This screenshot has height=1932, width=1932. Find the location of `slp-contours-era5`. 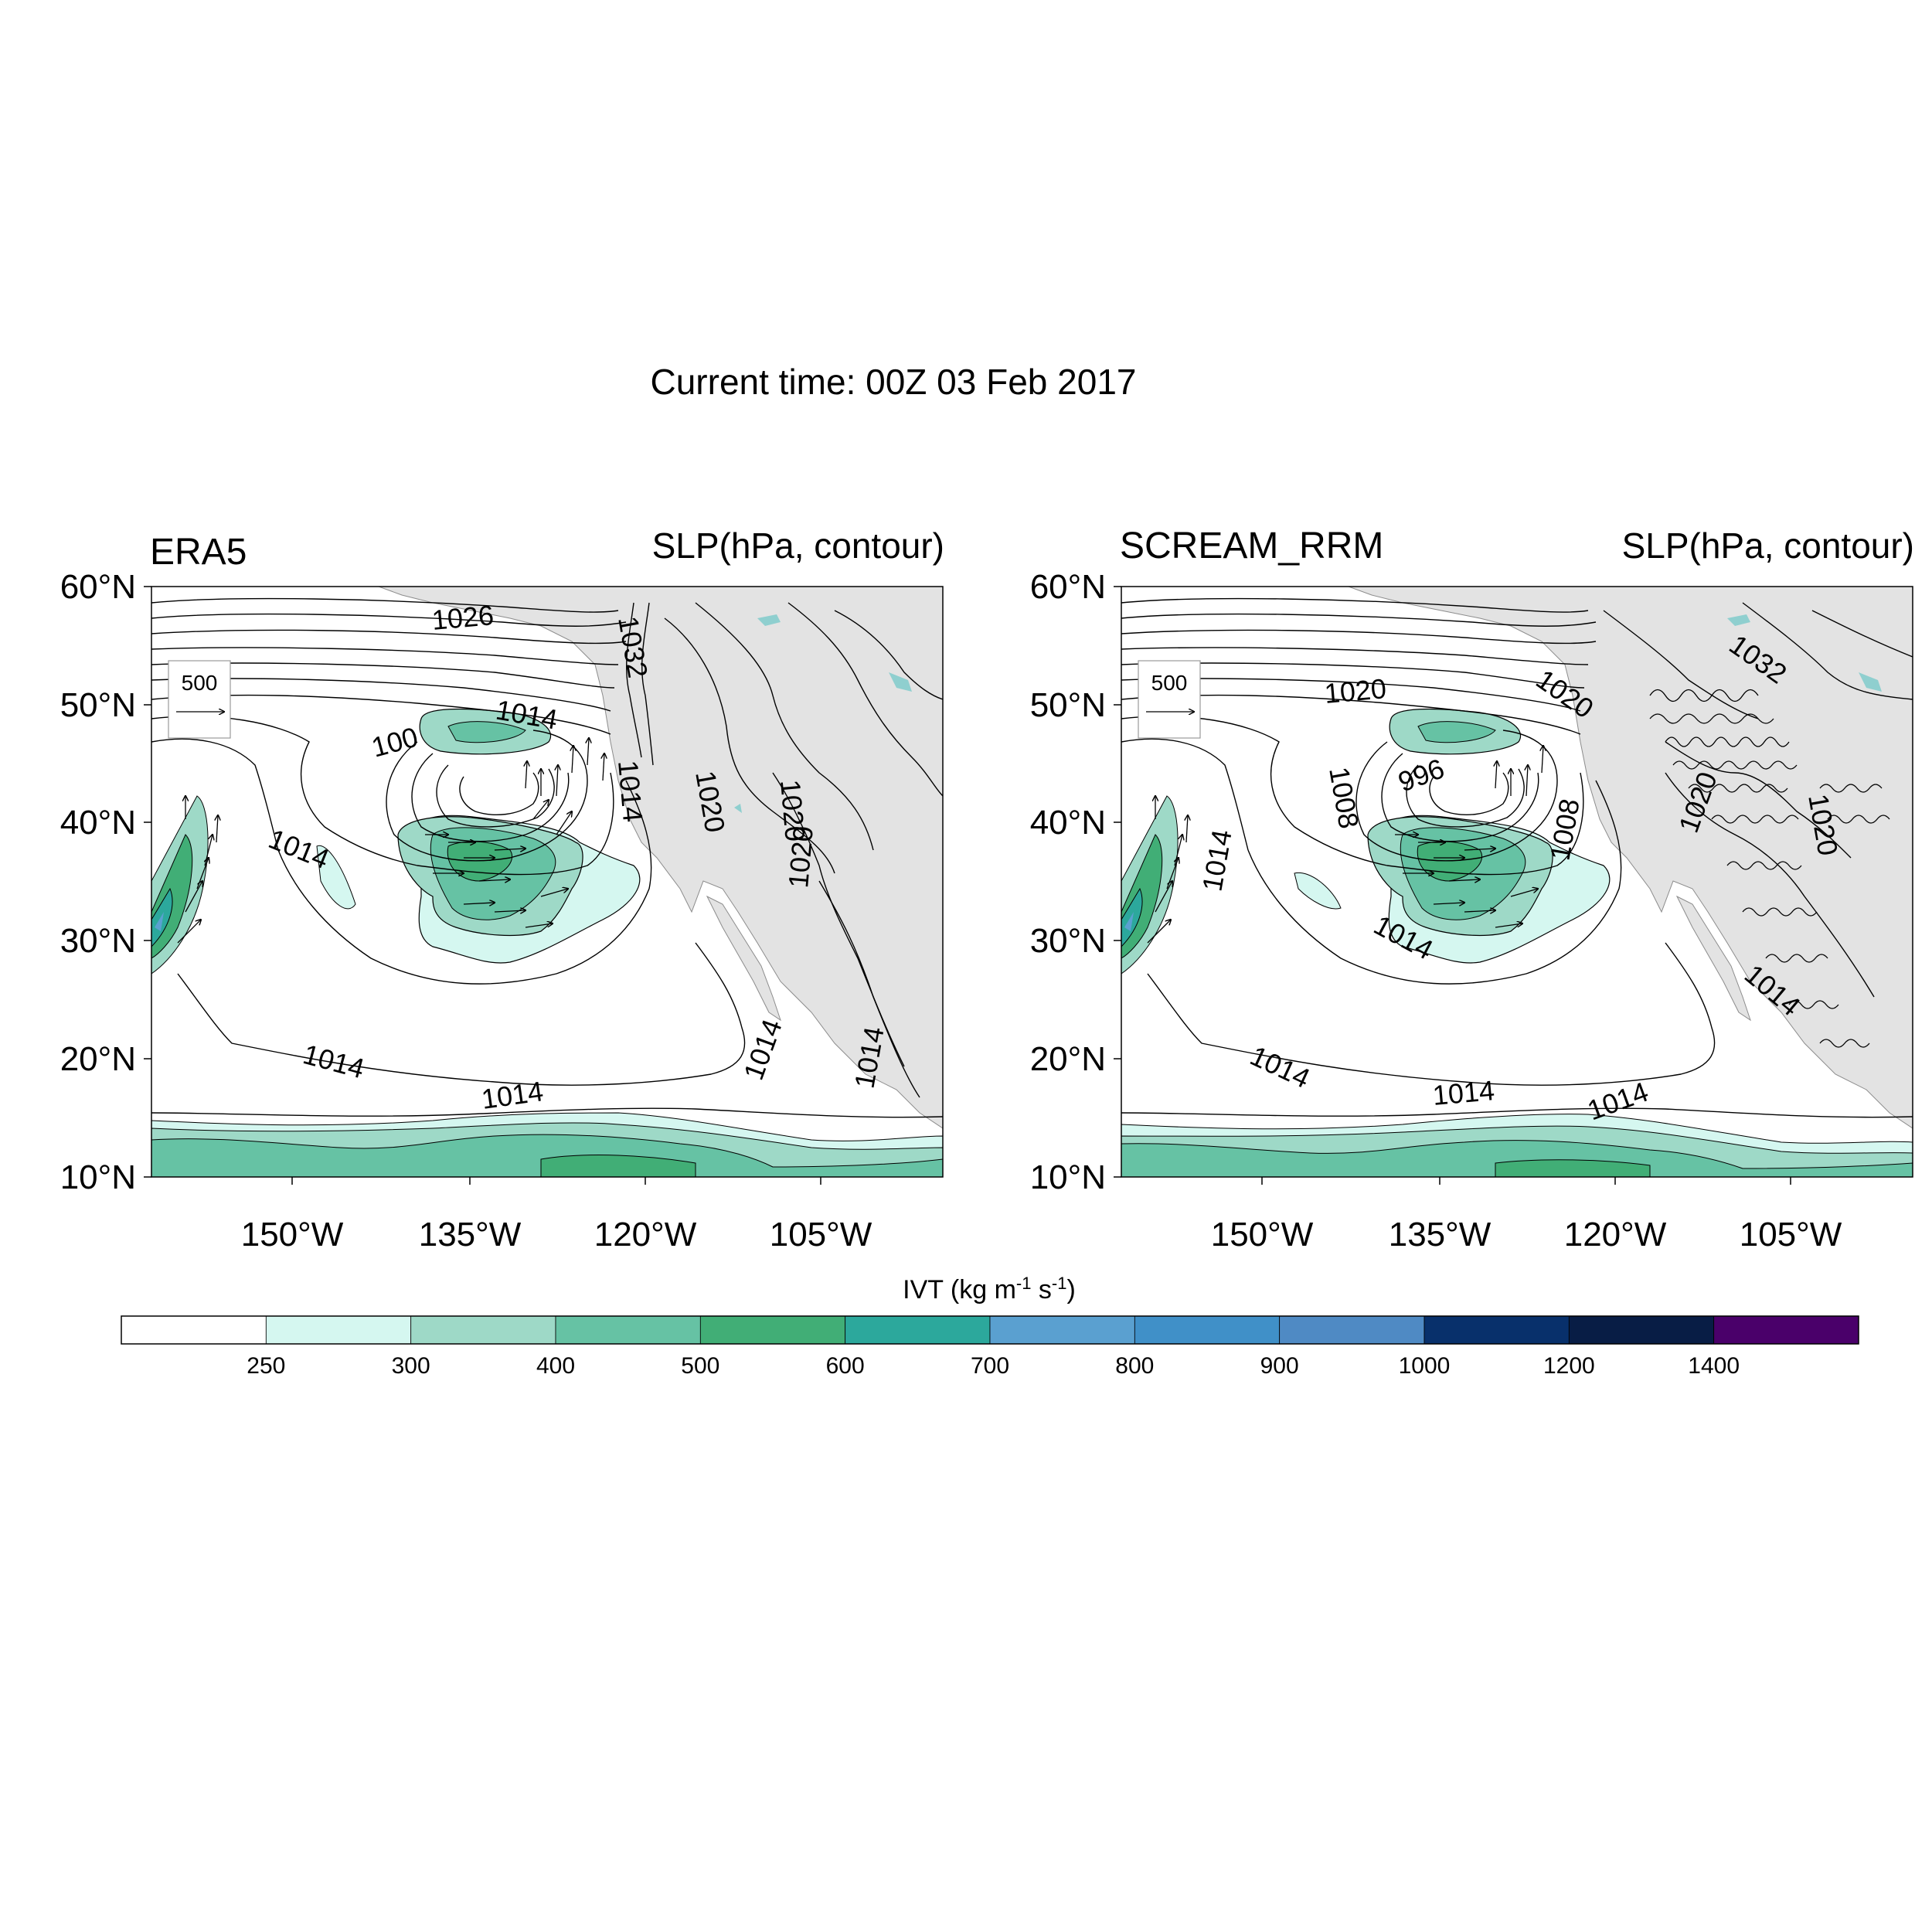

slp-contours-era5 is located at coordinates (547, 857).